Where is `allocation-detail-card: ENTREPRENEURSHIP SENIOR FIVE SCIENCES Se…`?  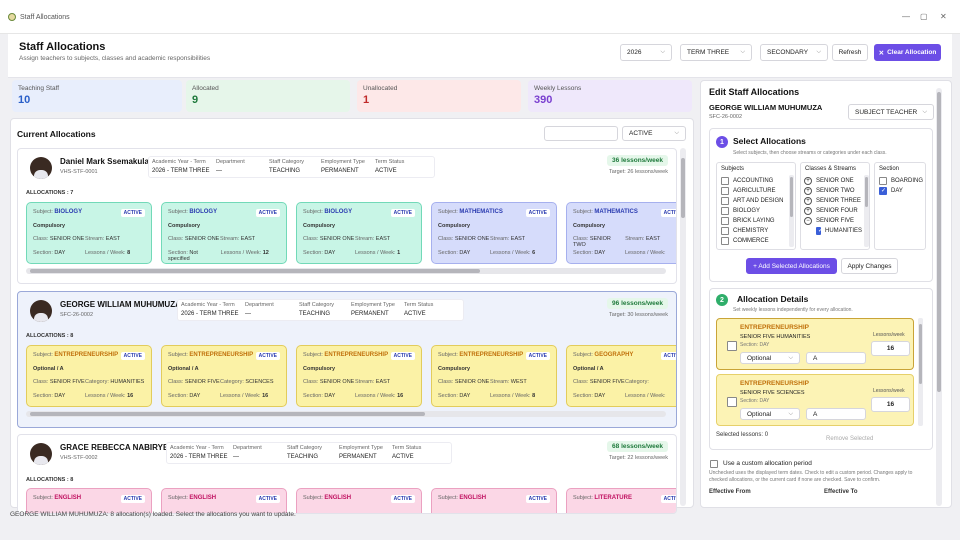 allocation-detail-card: ENTREPRENEURSHIP SENIOR FIVE SCIENCES Se… is located at coordinates (815, 400).